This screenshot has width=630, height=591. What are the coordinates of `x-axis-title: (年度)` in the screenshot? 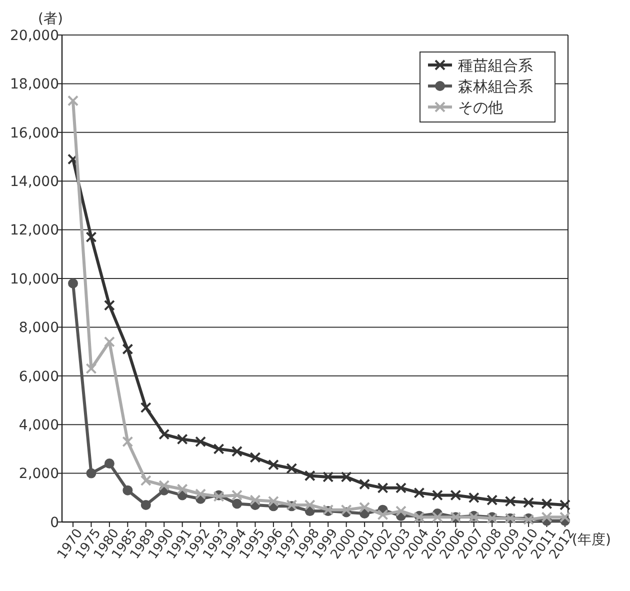 It's located at (591, 540).